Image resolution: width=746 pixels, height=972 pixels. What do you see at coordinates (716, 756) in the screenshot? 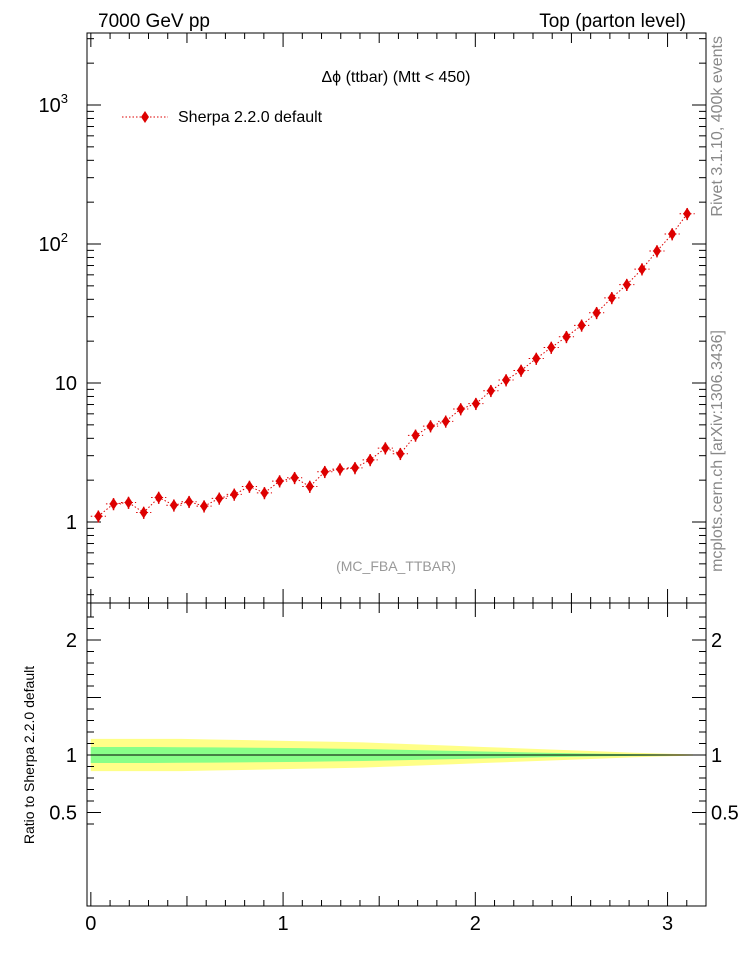
I see `ratio-y-label-right: 1` at bounding box center [716, 756].